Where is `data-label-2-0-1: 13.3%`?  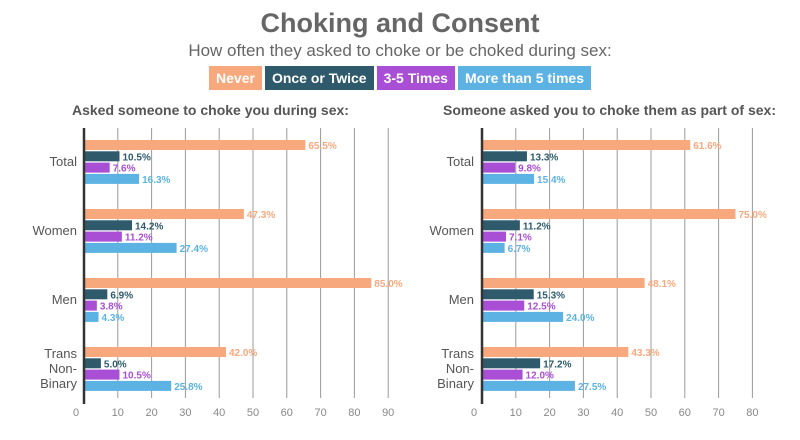 data-label-2-0-1: 13.3% is located at coordinates (544, 157).